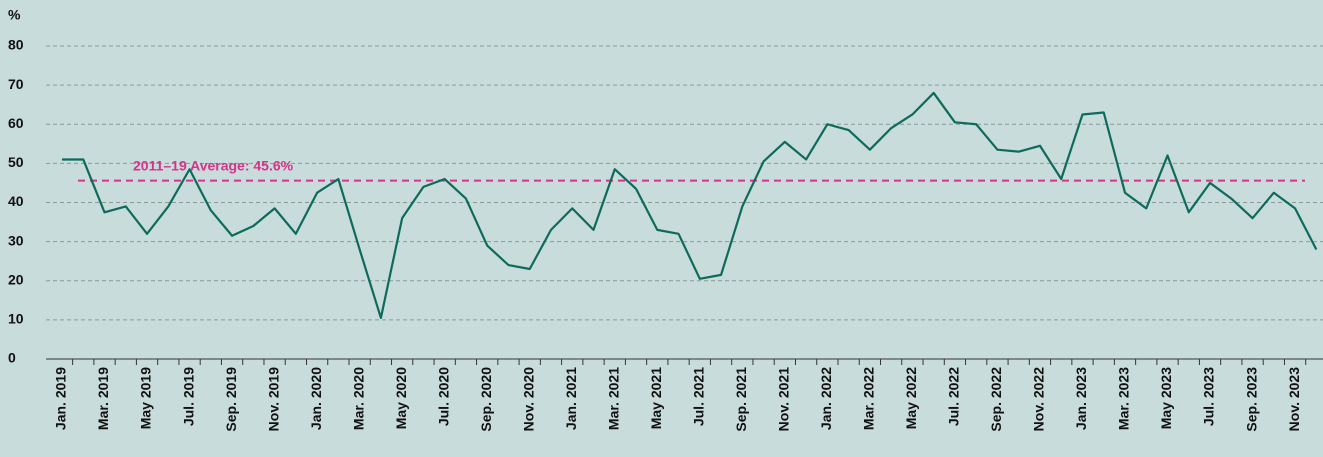 The height and width of the screenshot is (457, 1323). I want to click on y-tick-label: 0, so click(12, 358).